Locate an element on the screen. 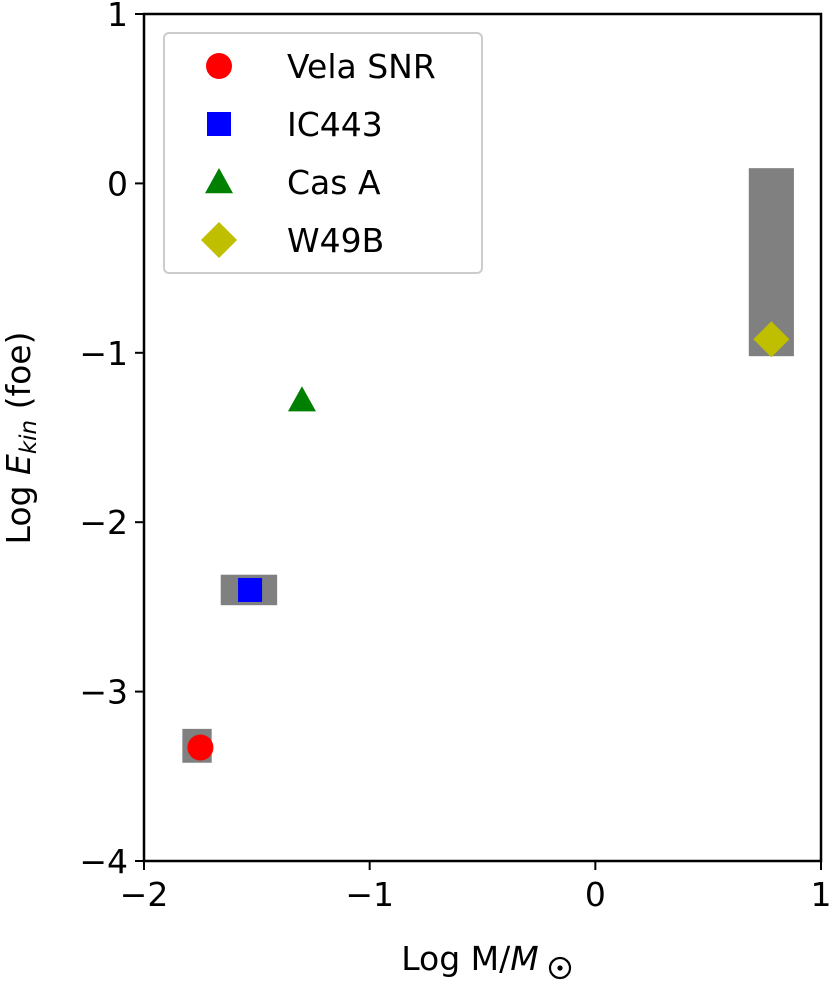  x-tick-label: −1 is located at coordinates (369, 894).